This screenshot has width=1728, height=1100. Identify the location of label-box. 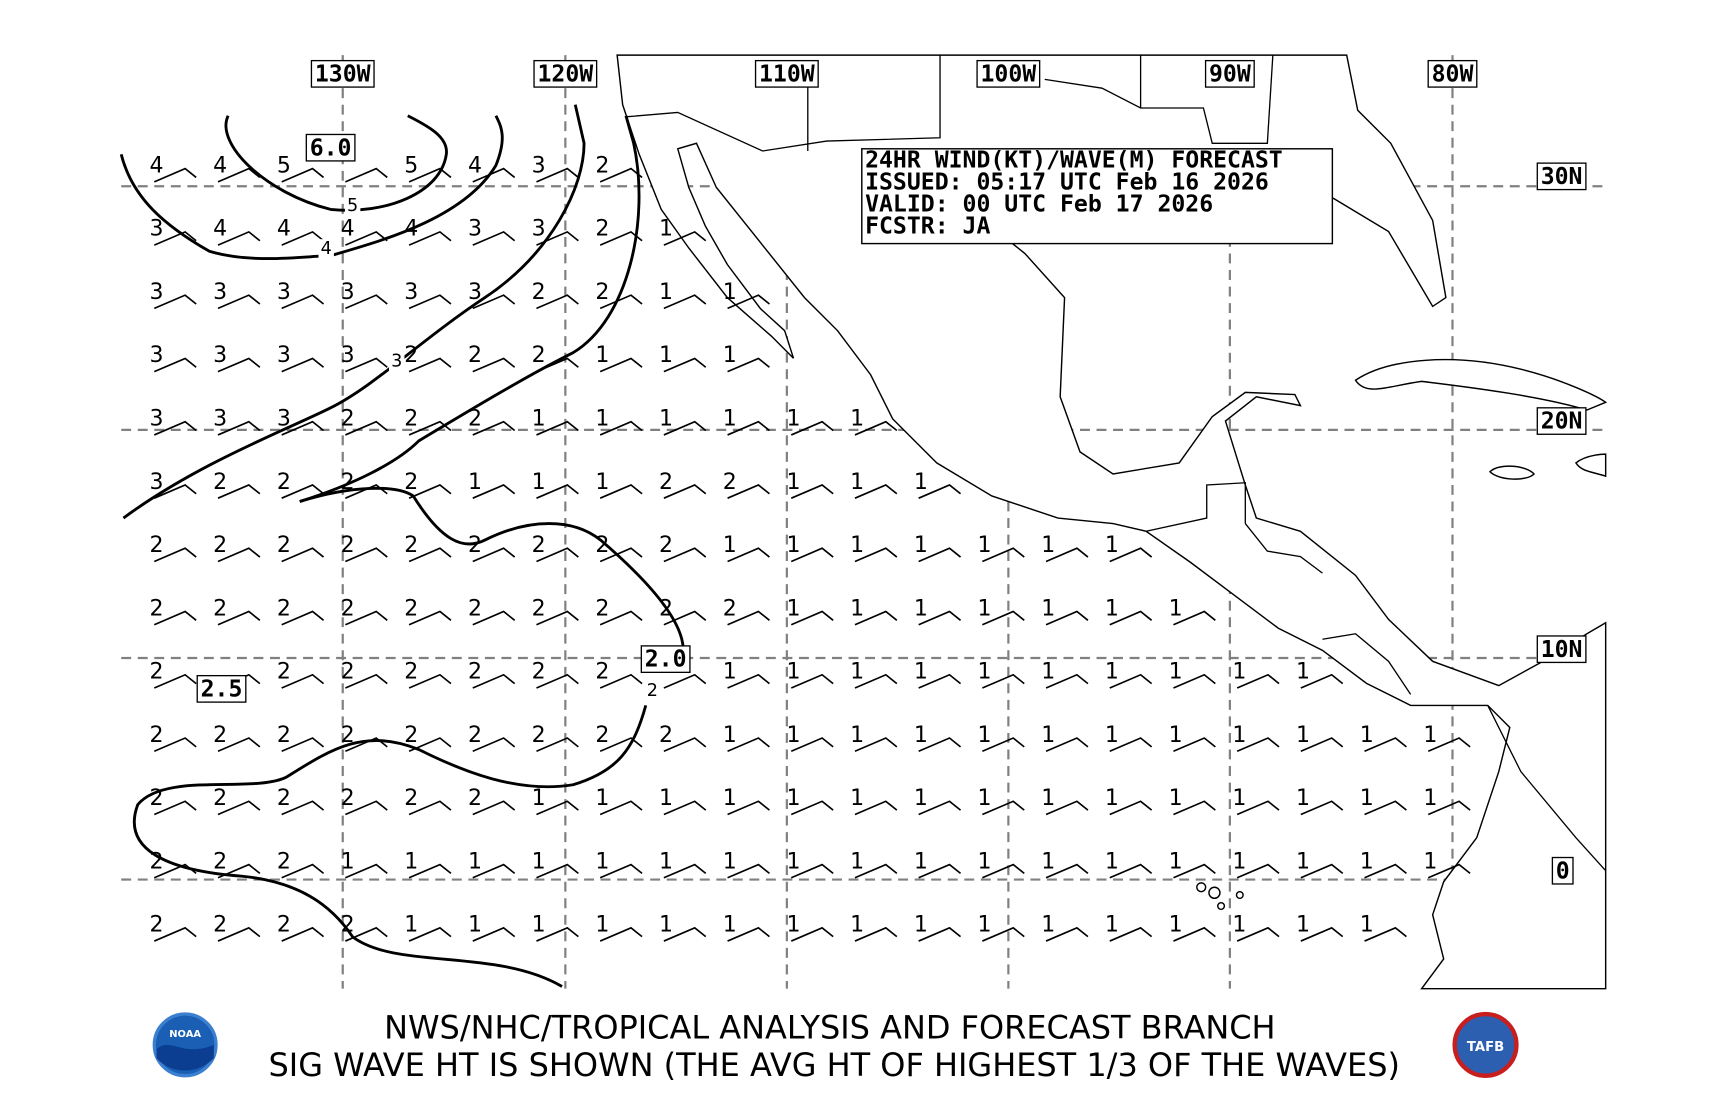
(1562, 870).